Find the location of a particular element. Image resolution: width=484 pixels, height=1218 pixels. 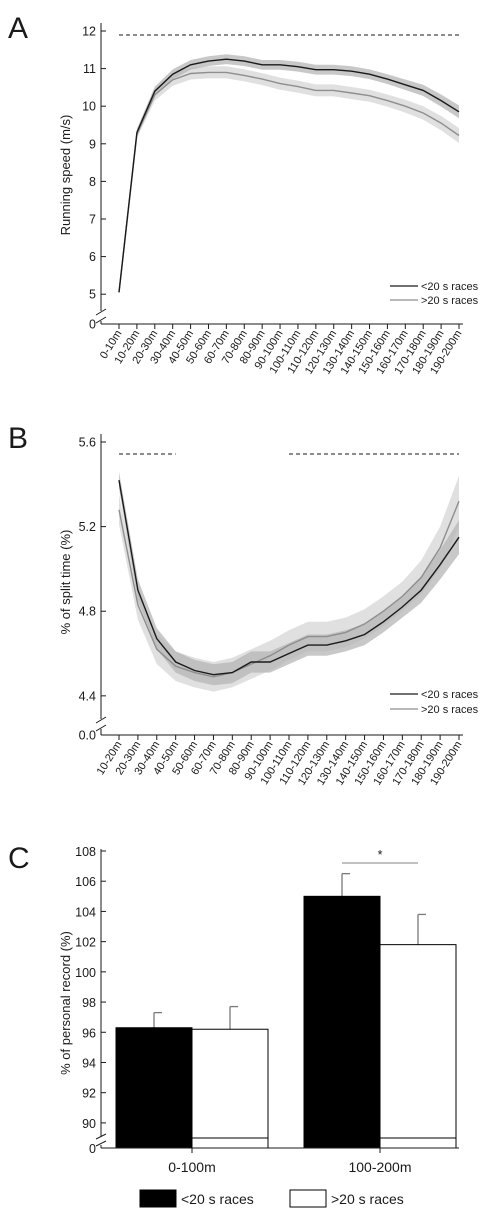

panel-c-legend-label-2: >20 s races is located at coordinates (367, 1199).